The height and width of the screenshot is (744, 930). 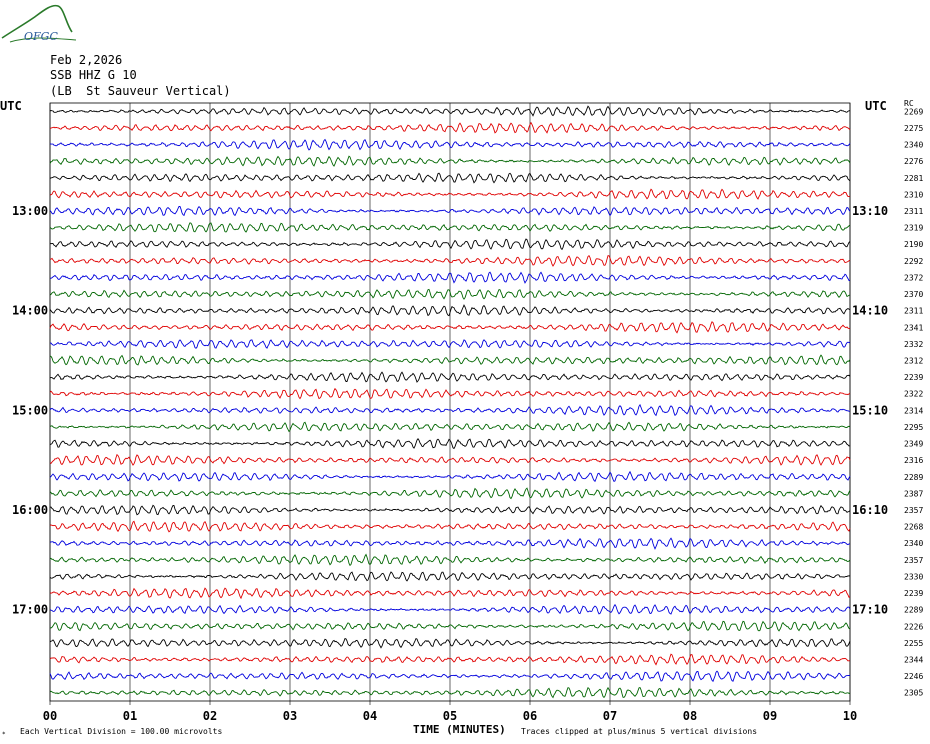 I want to click on left-hour-label: 13:00, so click(x=30, y=211).